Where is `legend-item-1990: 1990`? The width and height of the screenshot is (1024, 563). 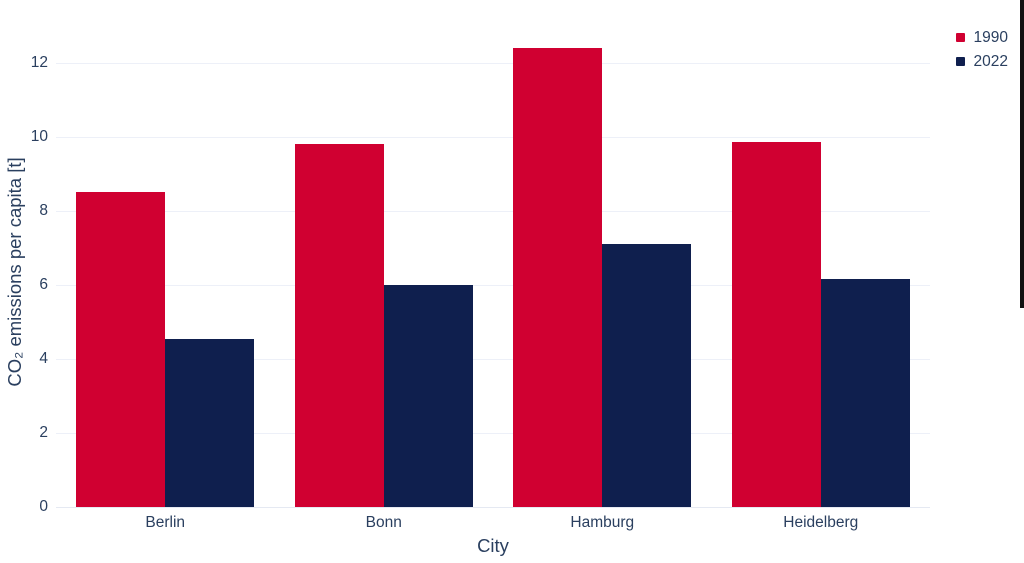
legend-item-1990: 1990 is located at coordinates (981, 37).